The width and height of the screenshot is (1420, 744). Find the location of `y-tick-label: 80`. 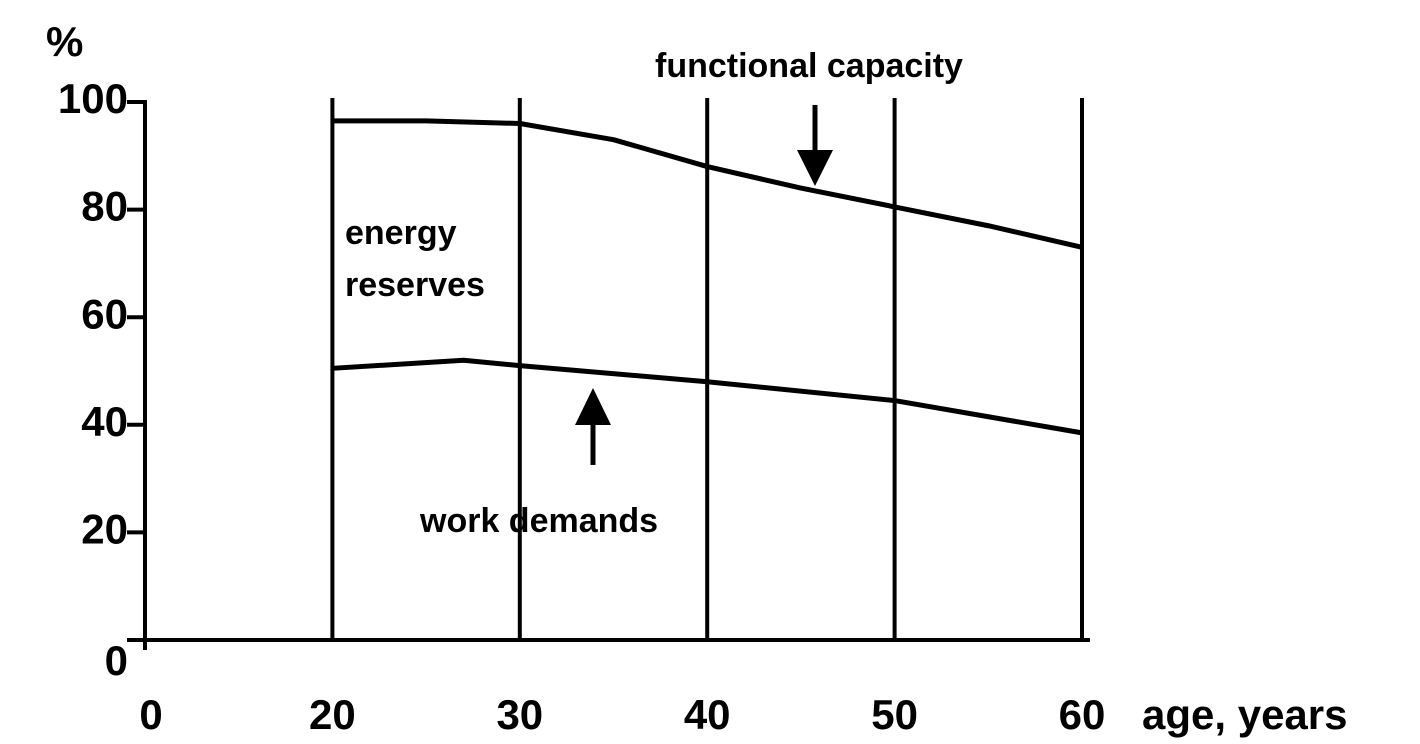

y-tick-label: 80 is located at coordinates (104, 206).